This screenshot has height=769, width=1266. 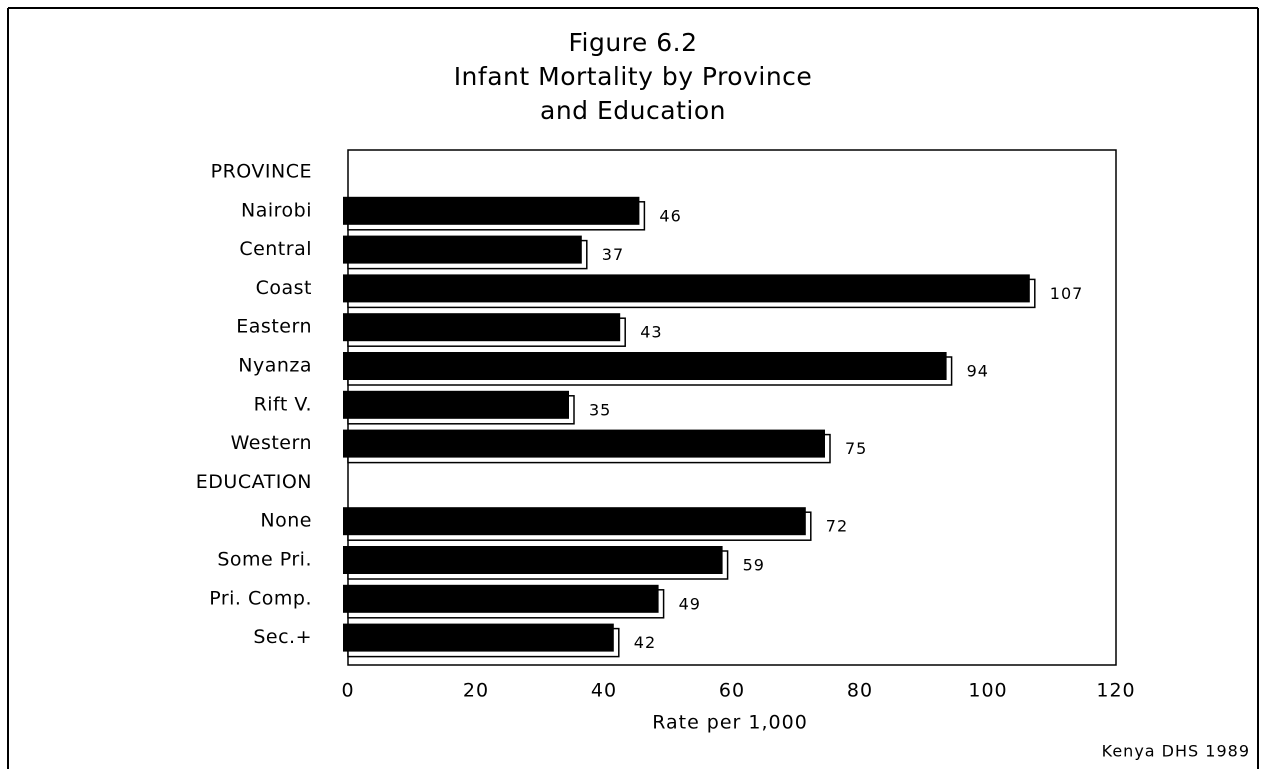 What do you see at coordinates (670, 215) in the screenshot?
I see `value-label: 46` at bounding box center [670, 215].